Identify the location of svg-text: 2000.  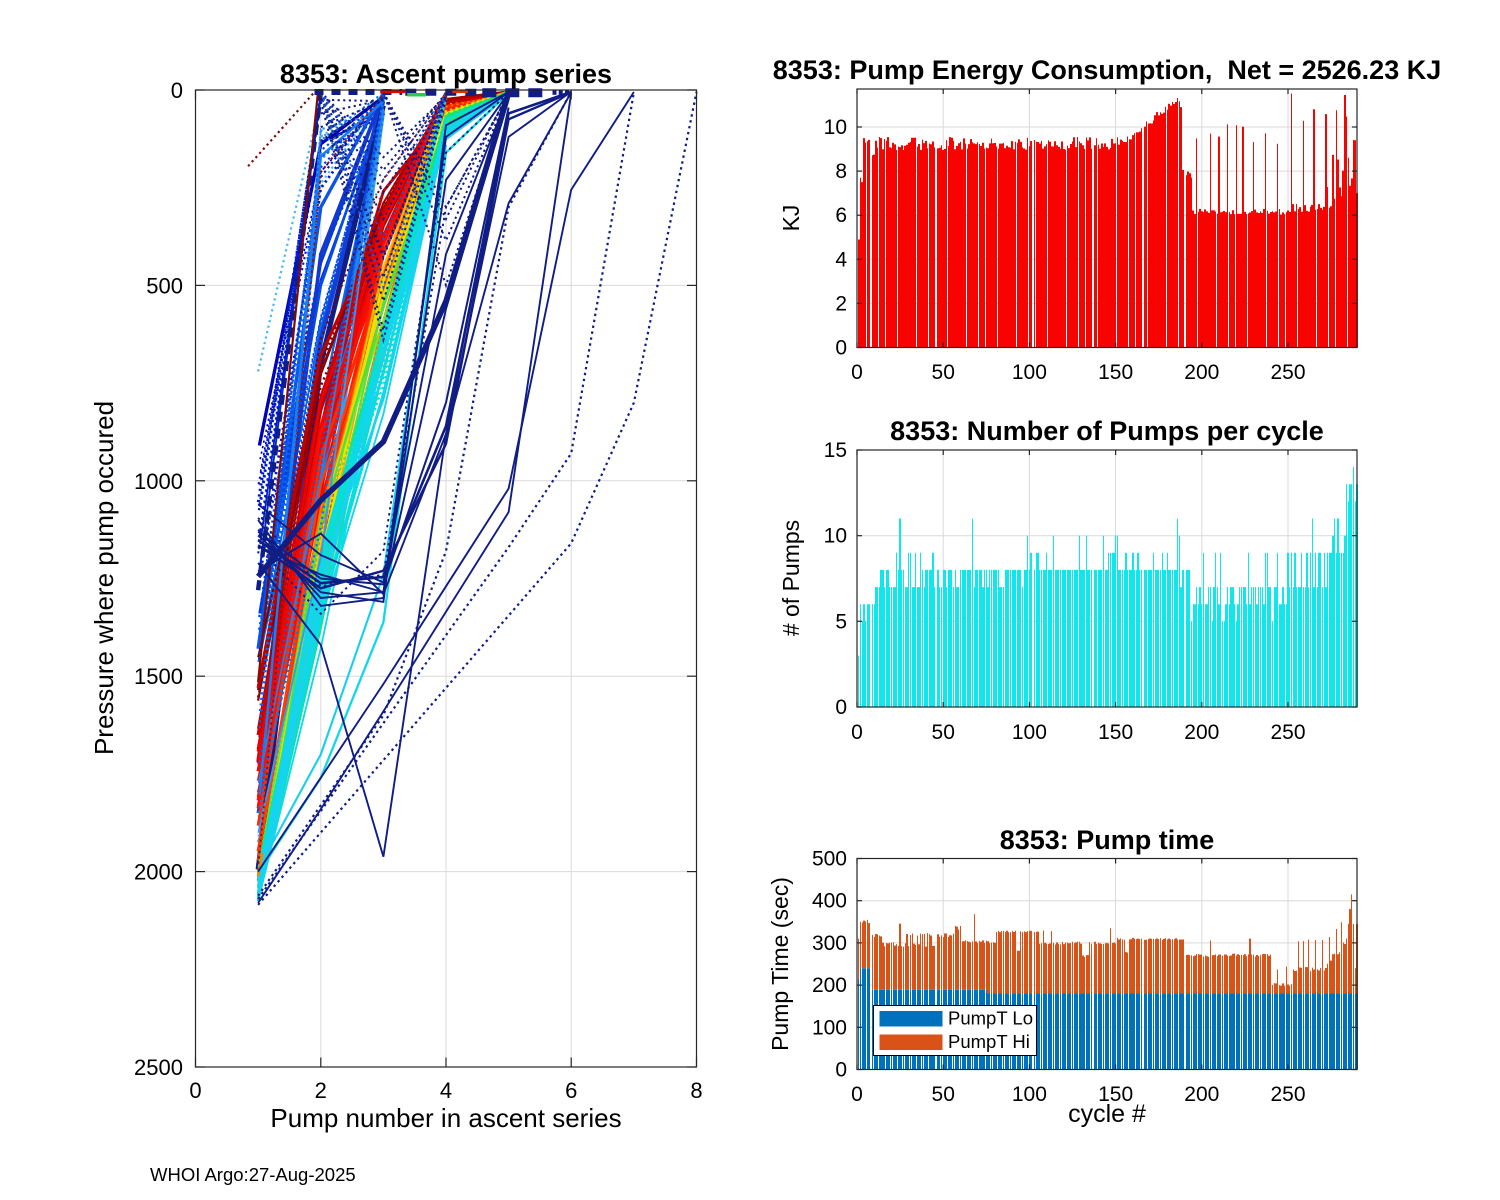
(158, 872).